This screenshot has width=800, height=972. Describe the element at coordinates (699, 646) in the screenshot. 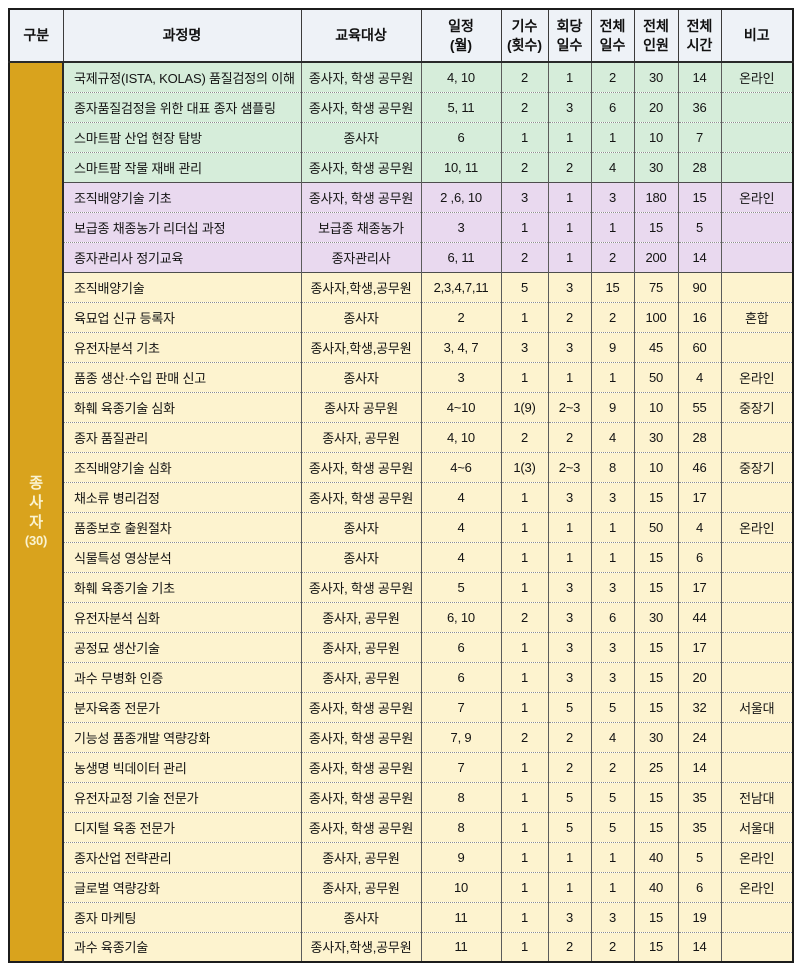

I see `total-hours-cell: 17` at that location.